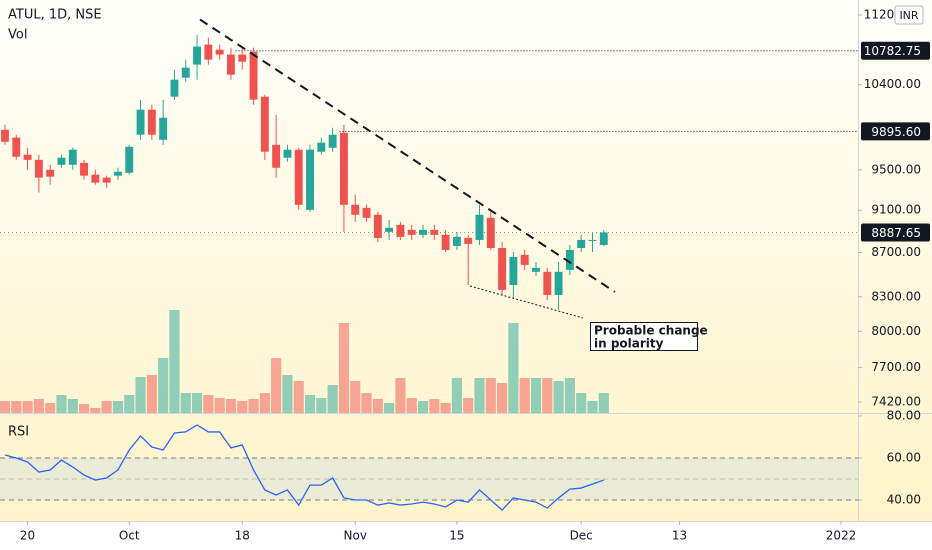 This screenshot has height=550, width=932. What do you see at coordinates (679, 536) in the screenshot?
I see `x-tick-label: 13` at bounding box center [679, 536].